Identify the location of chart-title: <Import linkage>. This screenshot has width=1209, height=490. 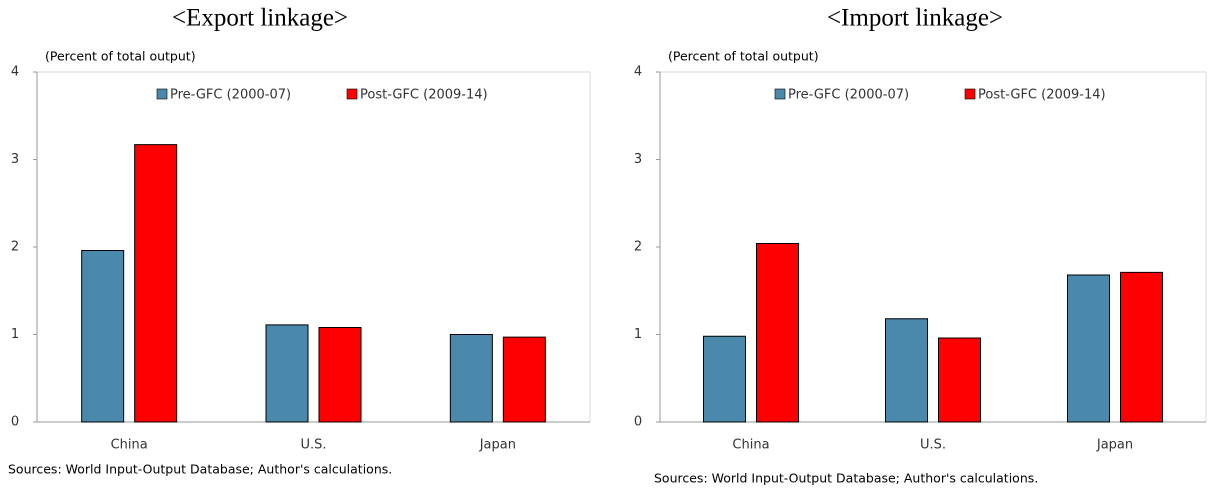
(915, 18).